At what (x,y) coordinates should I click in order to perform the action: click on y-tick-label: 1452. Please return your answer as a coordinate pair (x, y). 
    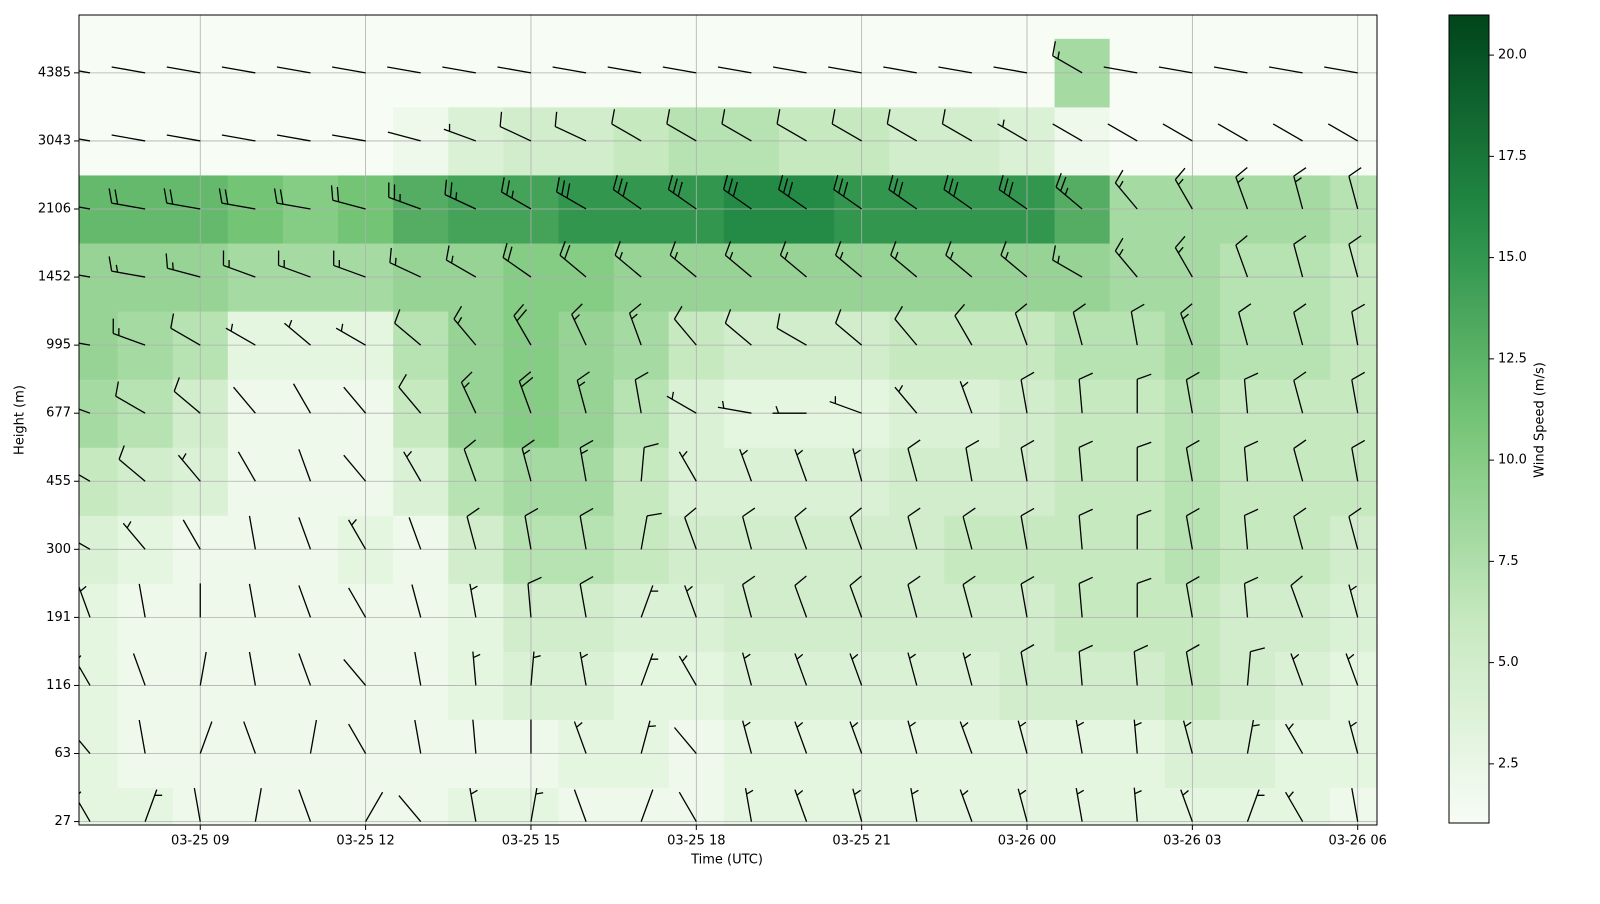
    Looking at the image, I should click on (54, 277).